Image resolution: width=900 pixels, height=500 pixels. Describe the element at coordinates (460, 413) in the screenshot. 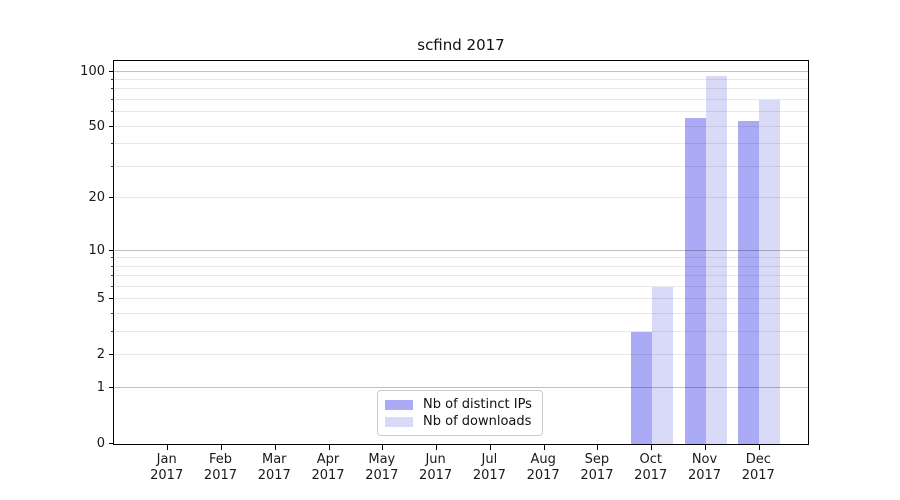

I see `legend: Nb of distinct IPs Nb of downloads` at that location.